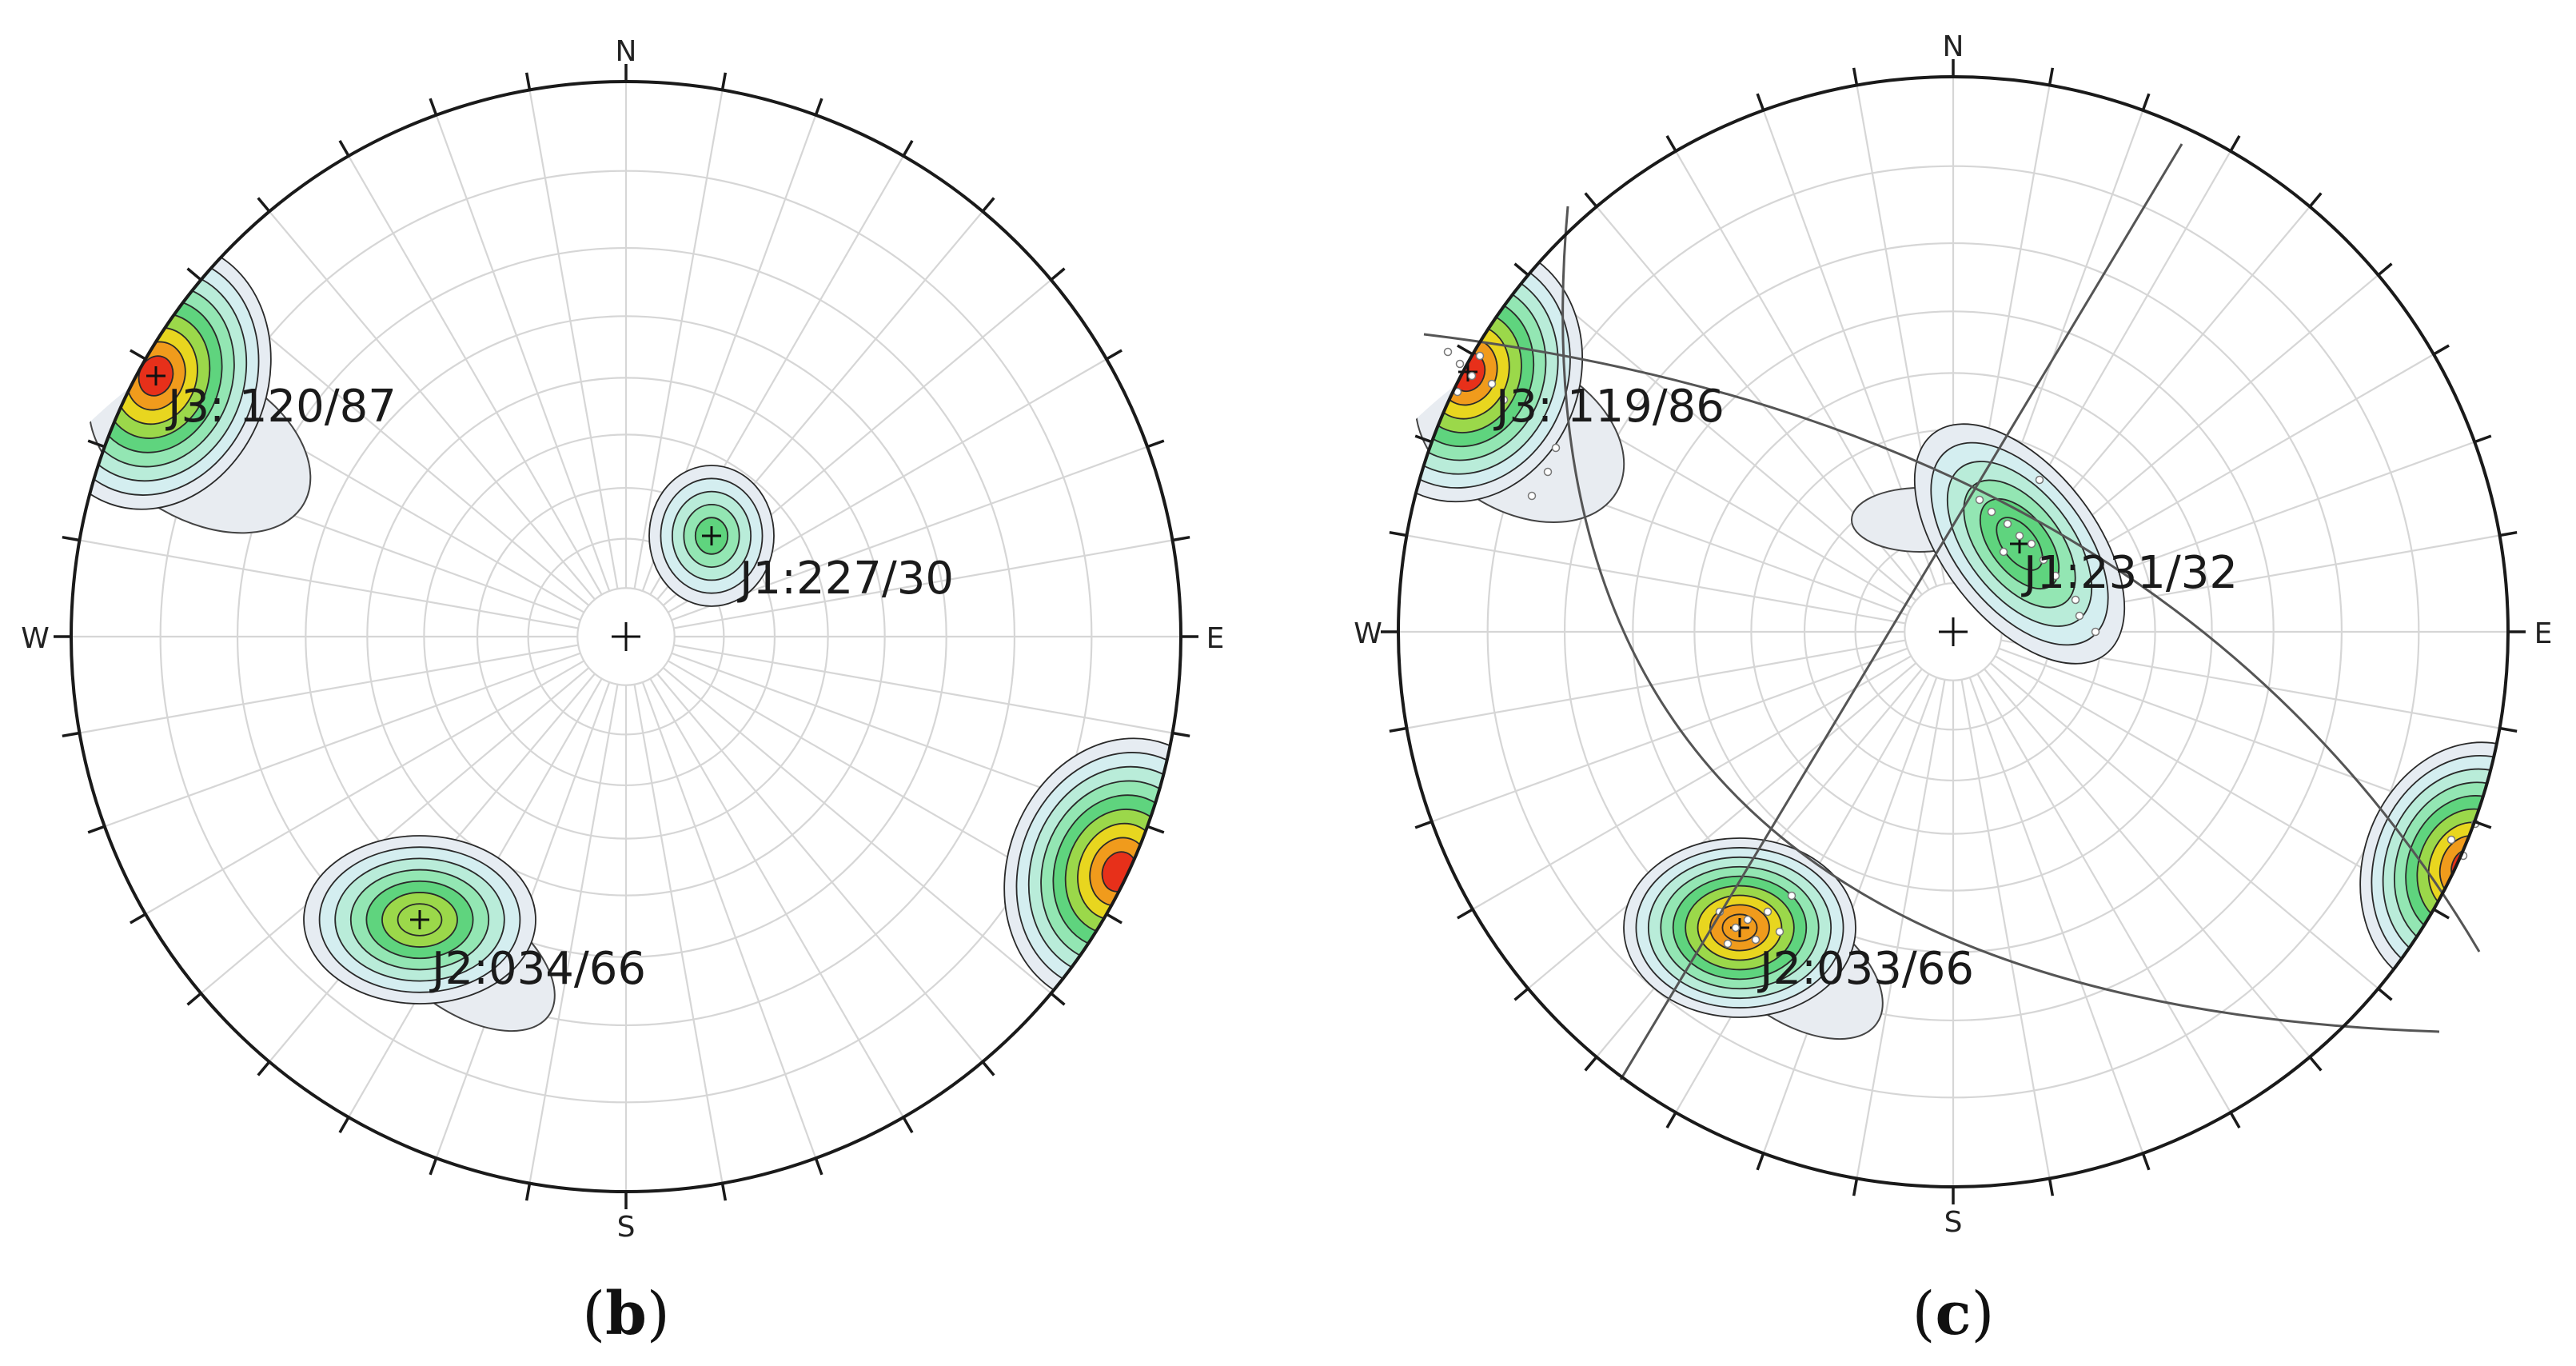 The image size is (2576, 1366). What do you see at coordinates (1953, 1222) in the screenshot?
I see `south-label: S` at bounding box center [1953, 1222].